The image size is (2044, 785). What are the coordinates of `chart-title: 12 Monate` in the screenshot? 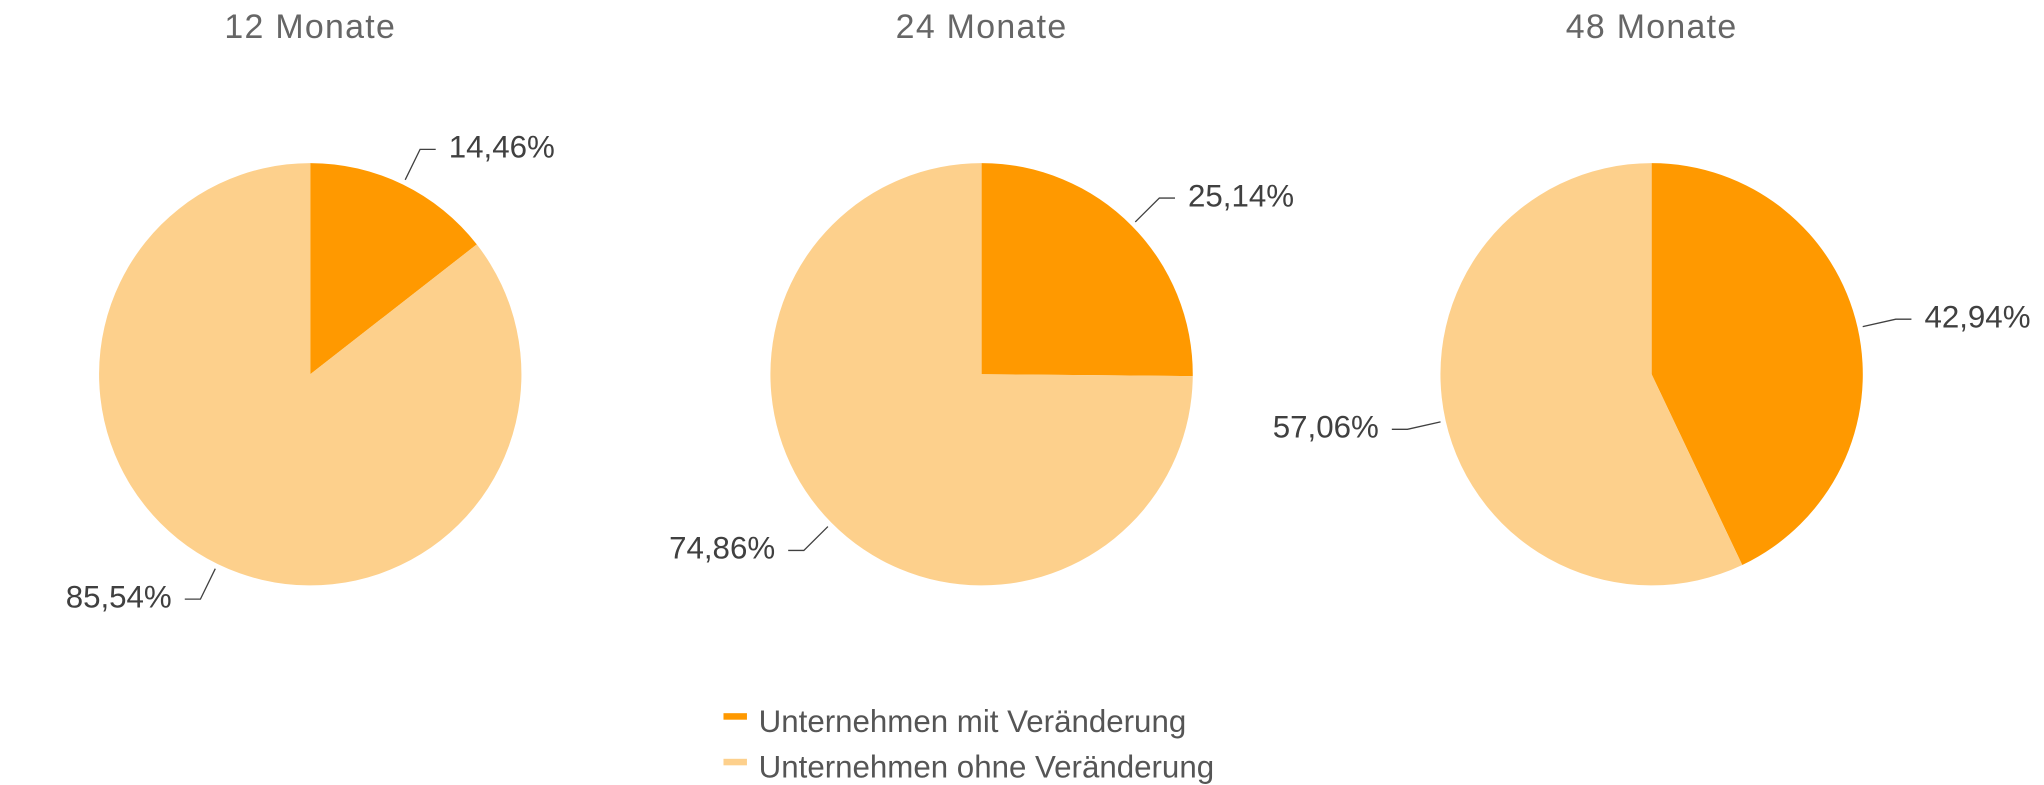 It's located at (310, 27).